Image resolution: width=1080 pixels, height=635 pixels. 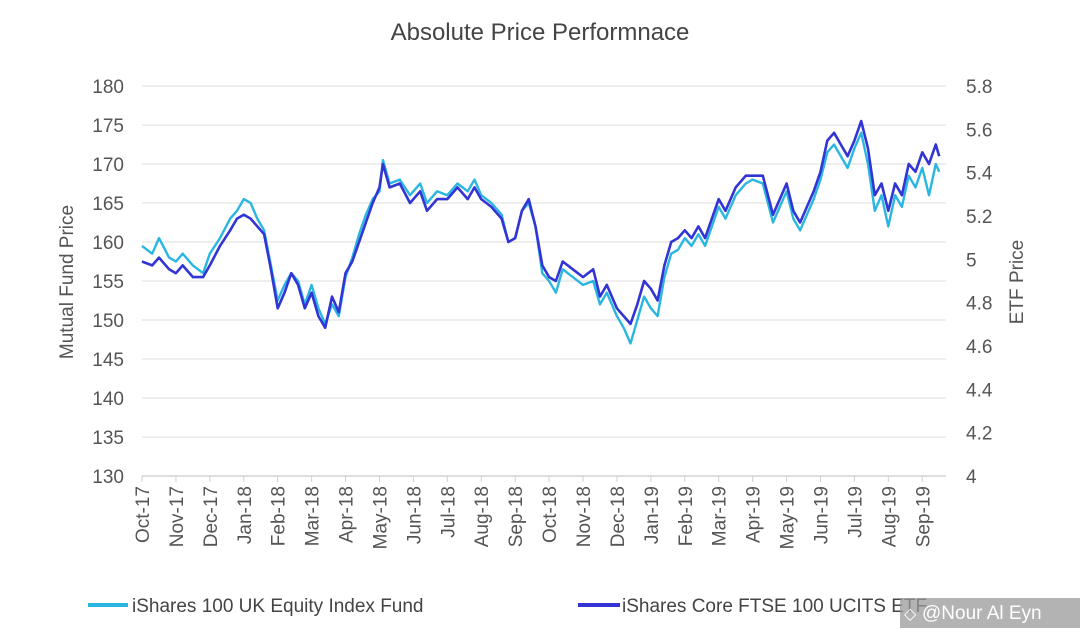 I want to click on legend-label-mutual-fund: iShares 100 UK Equity Index Fund, so click(x=278, y=606).